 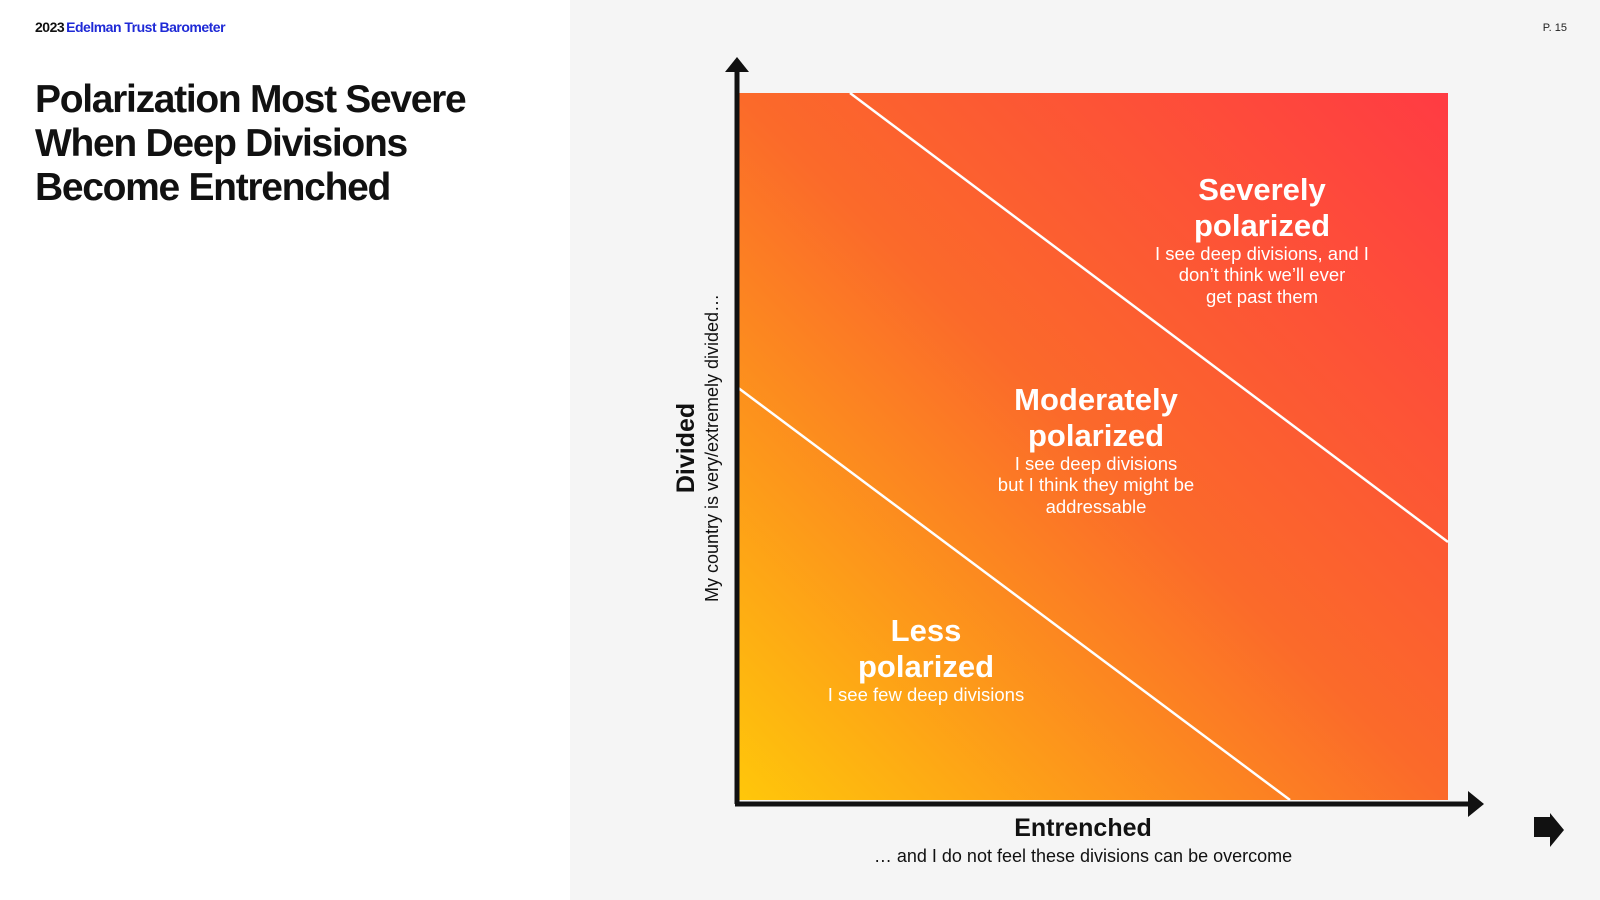 What do you see at coordinates (1476, 804) in the screenshot?
I see `x-axis-arrow-icon` at bounding box center [1476, 804].